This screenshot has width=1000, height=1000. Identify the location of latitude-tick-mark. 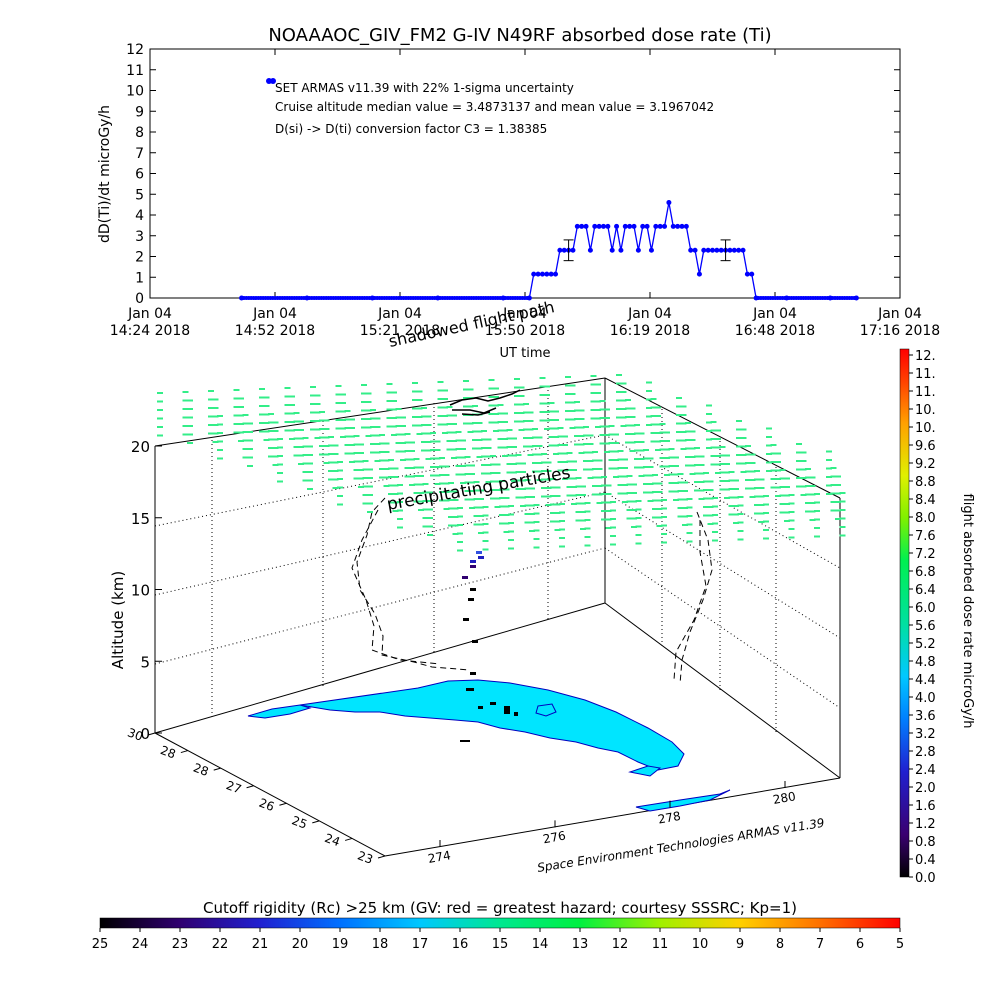
(349, 839).